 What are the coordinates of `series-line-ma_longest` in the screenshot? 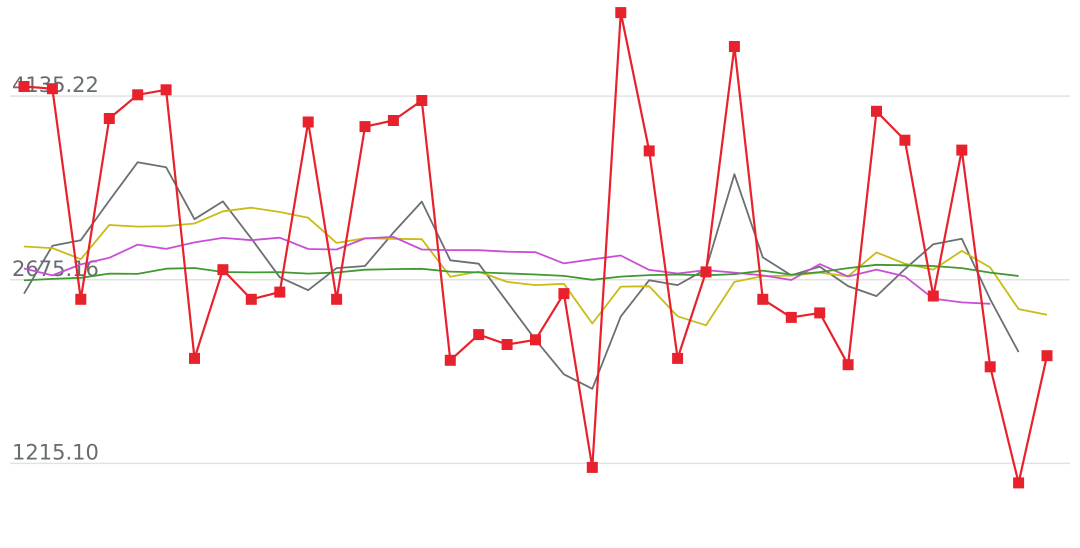 It's located at (521, 272).